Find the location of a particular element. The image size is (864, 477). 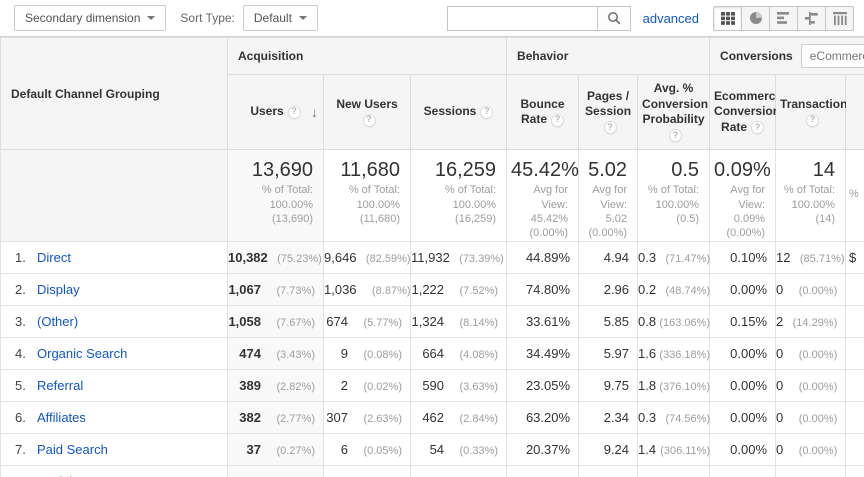

column-header-bounce-rate: Bounce Rate? is located at coordinates (543, 112).